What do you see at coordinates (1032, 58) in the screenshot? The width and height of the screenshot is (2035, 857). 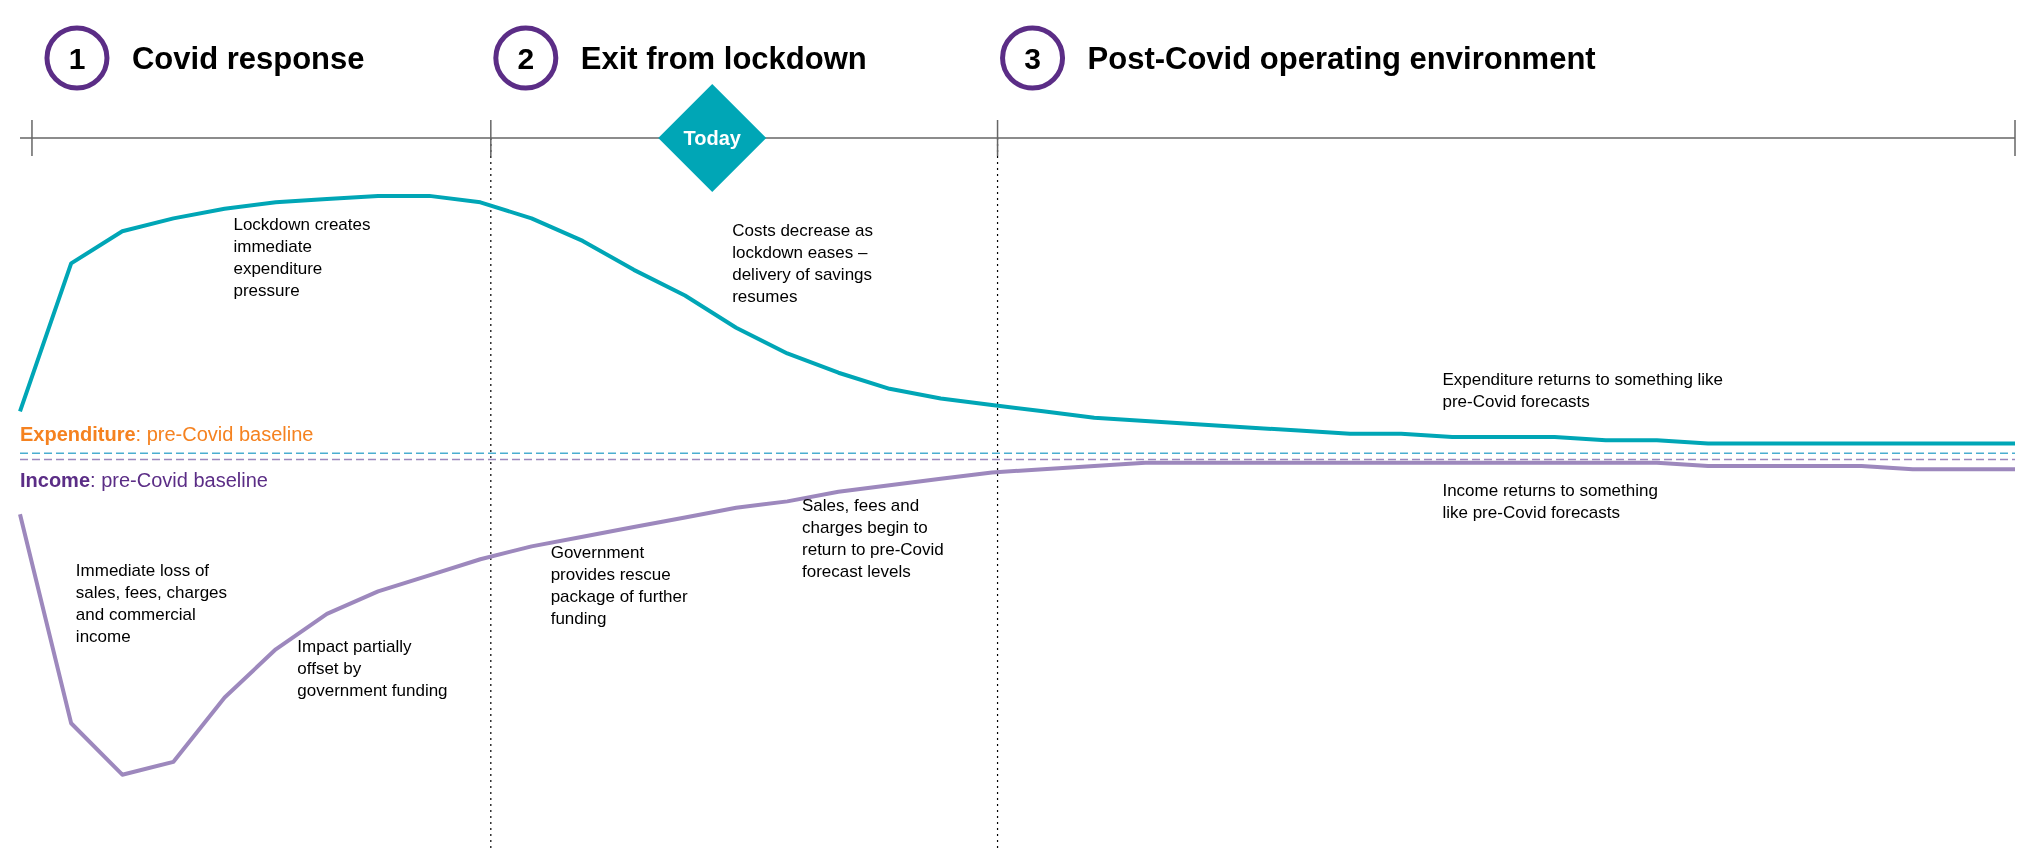 I see `text: 3` at bounding box center [1032, 58].